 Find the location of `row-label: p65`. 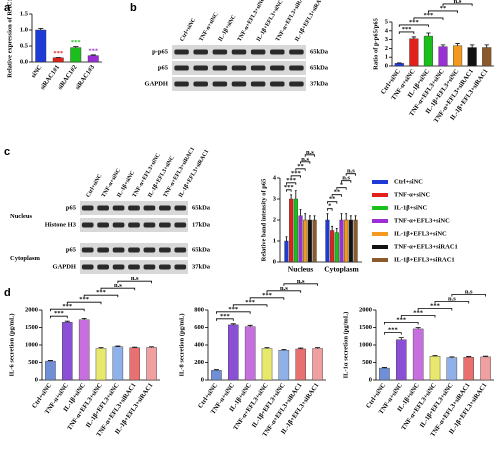

row-label: p65 is located at coordinates (71, 207).